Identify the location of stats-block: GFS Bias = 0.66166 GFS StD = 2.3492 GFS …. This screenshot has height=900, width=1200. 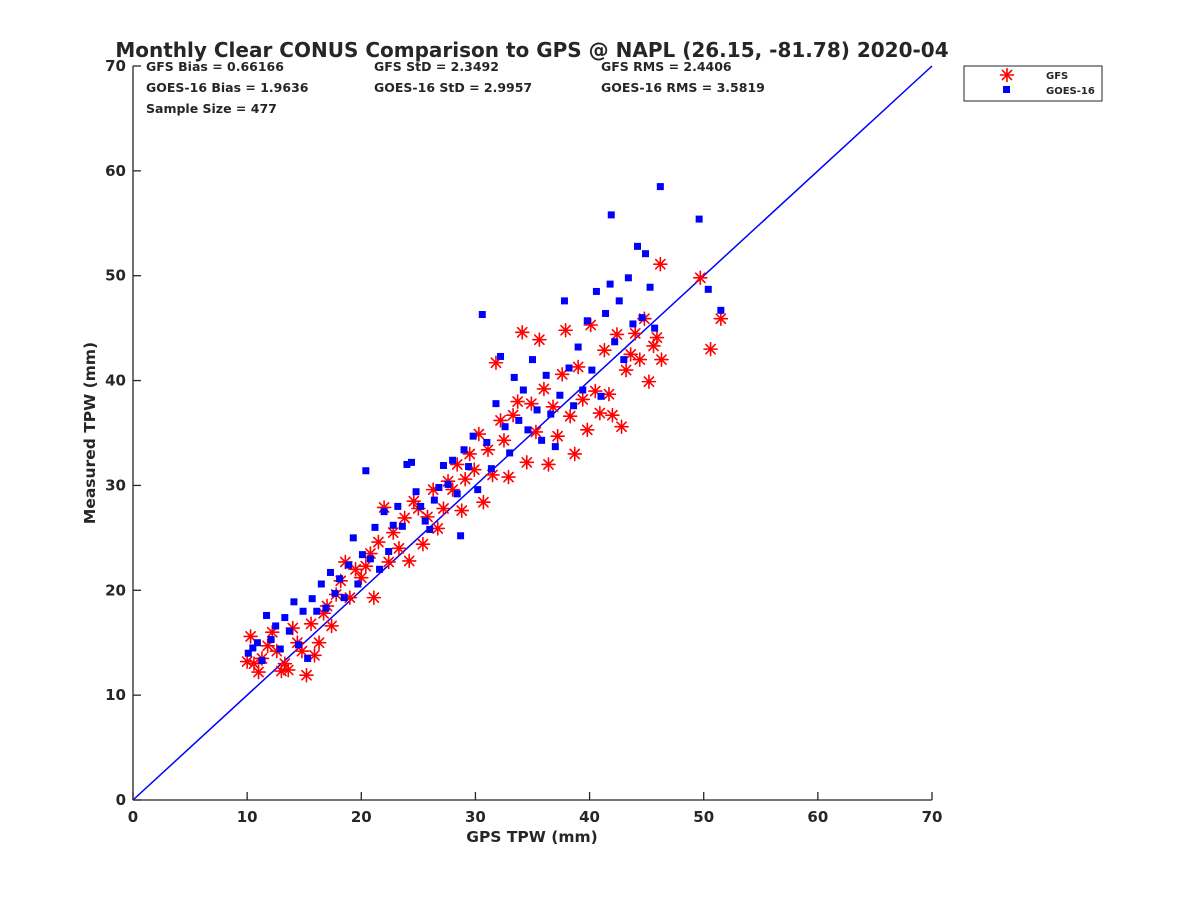
(455, 87).